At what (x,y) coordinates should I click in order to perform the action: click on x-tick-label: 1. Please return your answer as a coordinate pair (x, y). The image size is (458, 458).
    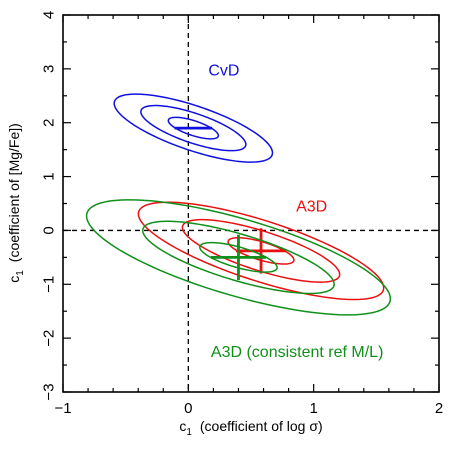
    Looking at the image, I should click on (313, 408).